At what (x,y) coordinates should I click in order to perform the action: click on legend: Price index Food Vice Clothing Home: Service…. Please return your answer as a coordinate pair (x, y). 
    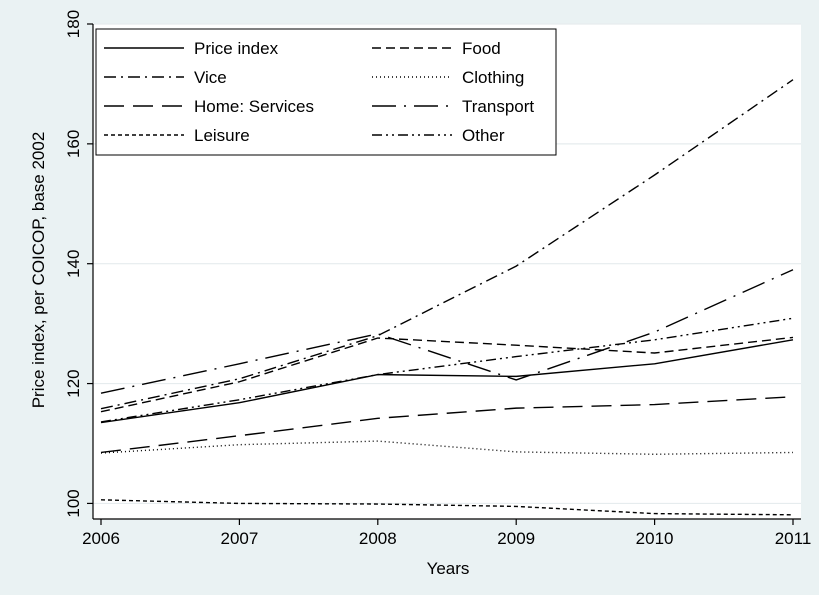
    Looking at the image, I should click on (326, 92).